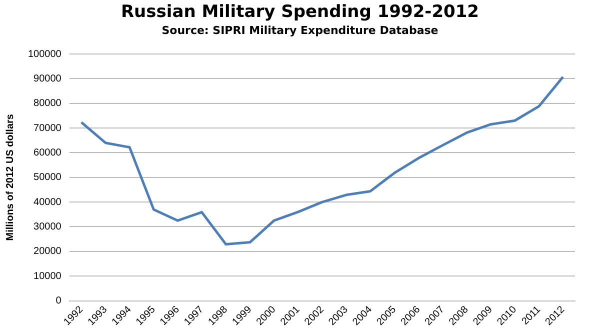 The height and width of the screenshot is (331, 600). What do you see at coordinates (48, 252) in the screenshot?
I see `y-tick-label: 20000` at bounding box center [48, 252].